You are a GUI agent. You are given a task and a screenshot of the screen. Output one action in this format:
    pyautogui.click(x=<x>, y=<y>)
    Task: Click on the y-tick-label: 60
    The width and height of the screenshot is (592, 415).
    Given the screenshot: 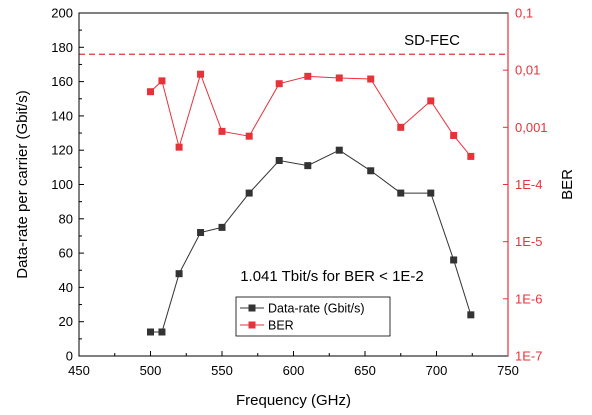 What is the action you would take?
    pyautogui.click(x=66, y=253)
    